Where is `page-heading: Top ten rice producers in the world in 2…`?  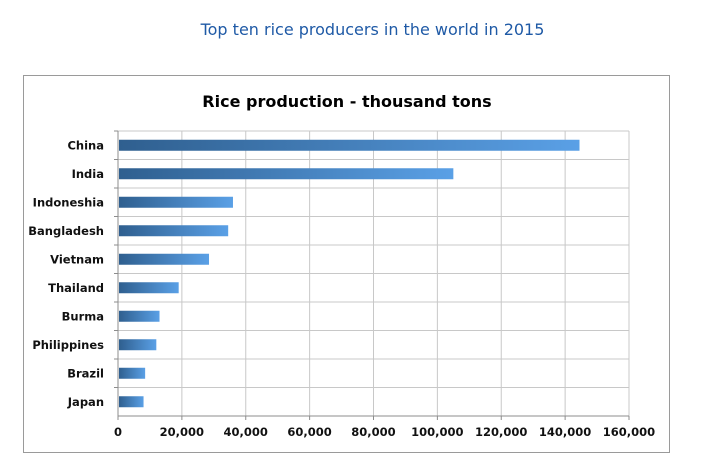
page-heading: Top ten rice producers in the world in 2… is located at coordinates (372, 29).